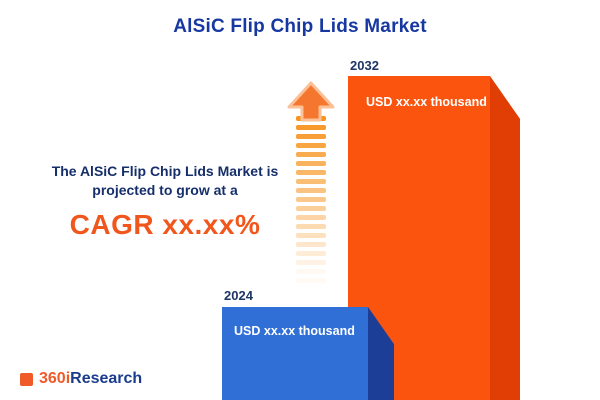 The width and height of the screenshot is (600, 400). I want to click on brand-logo: 360iResearch, so click(81, 379).